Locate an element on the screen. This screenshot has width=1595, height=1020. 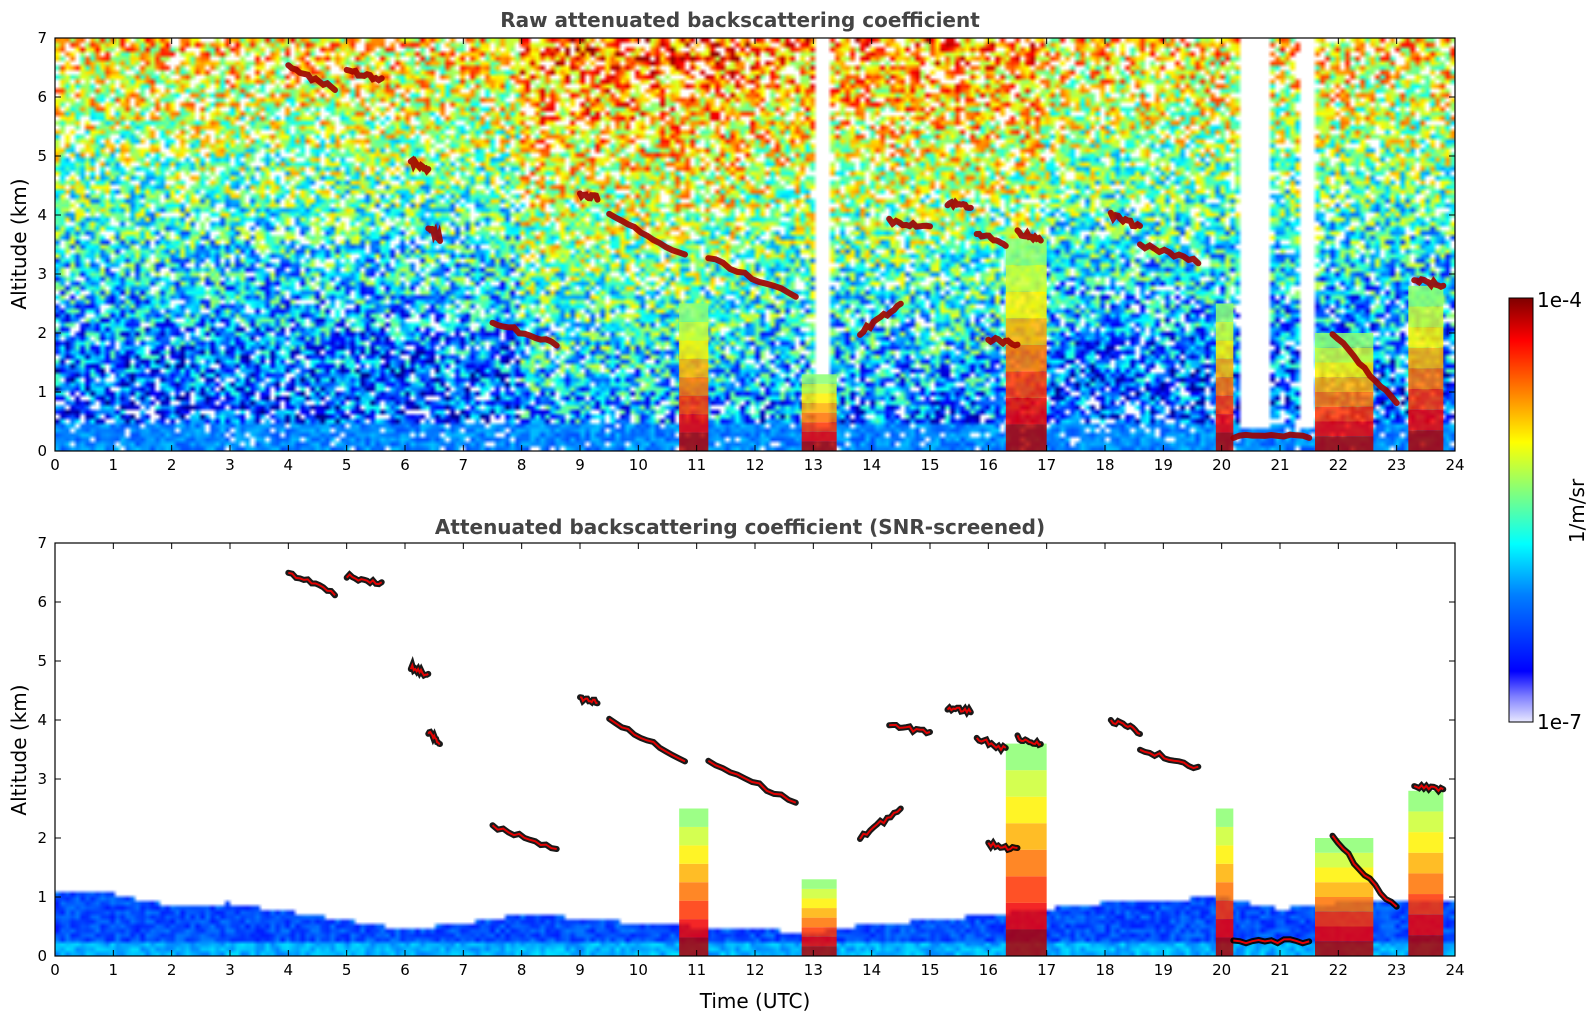
x-tick-label: 1 is located at coordinates (114, 465).